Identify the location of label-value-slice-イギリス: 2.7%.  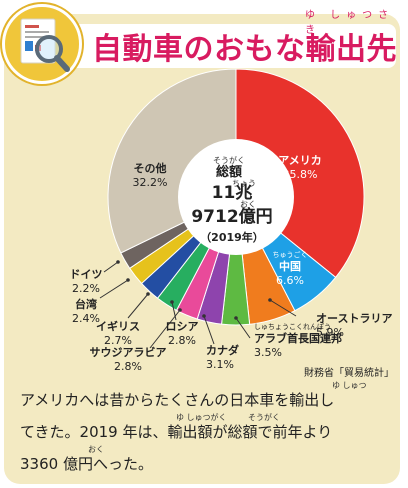
(118, 340).